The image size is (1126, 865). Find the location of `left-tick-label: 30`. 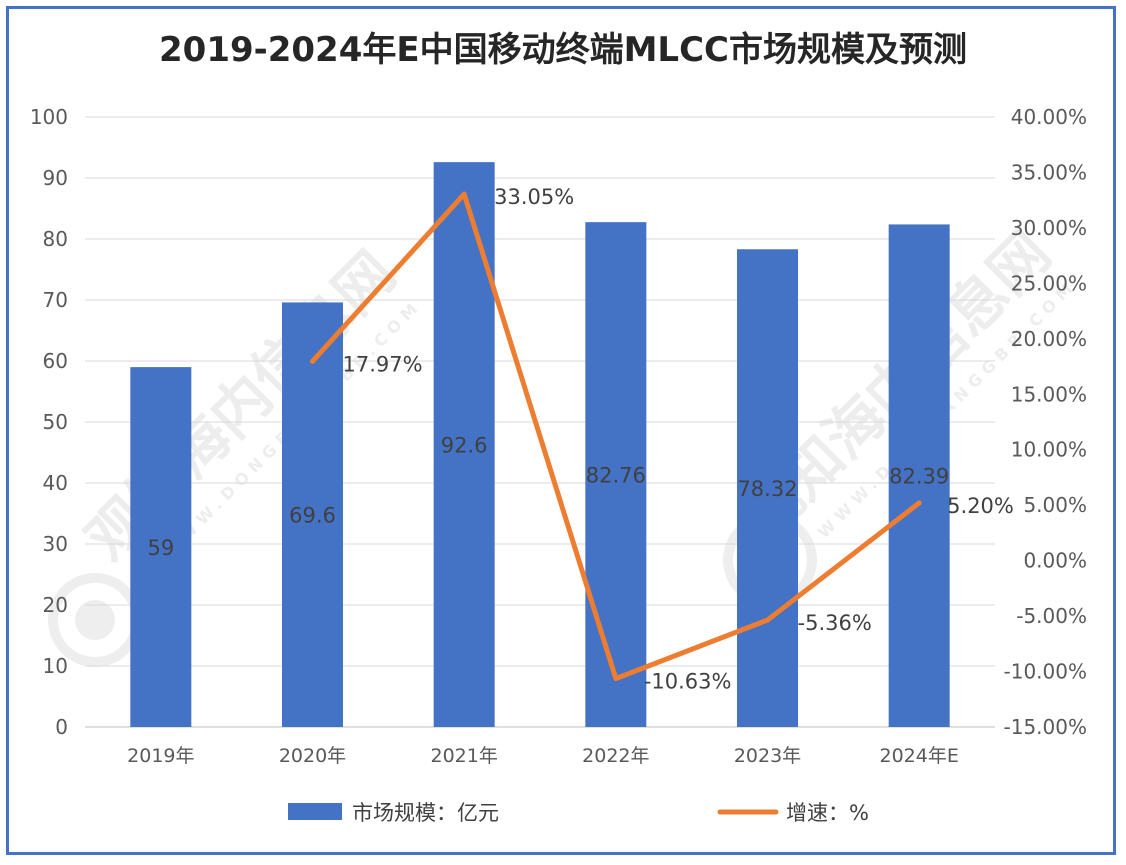

left-tick-label: 30 is located at coordinates (55, 544).